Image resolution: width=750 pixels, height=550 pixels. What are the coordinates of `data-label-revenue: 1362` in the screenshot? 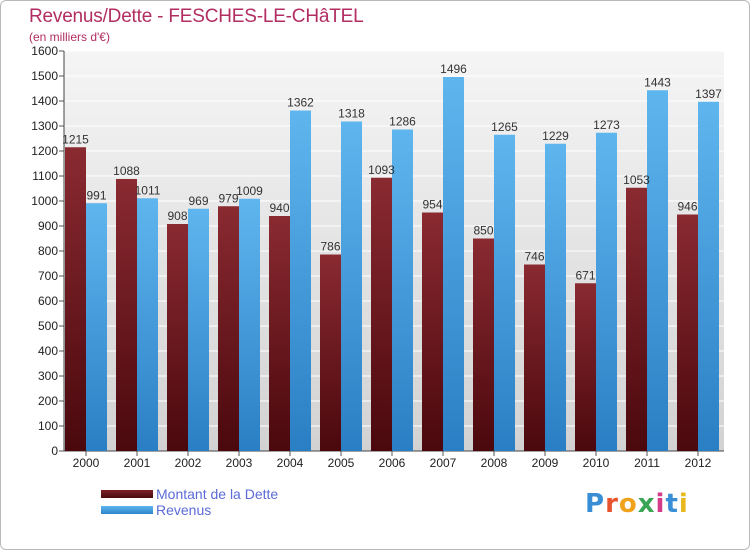 It's located at (300, 103).